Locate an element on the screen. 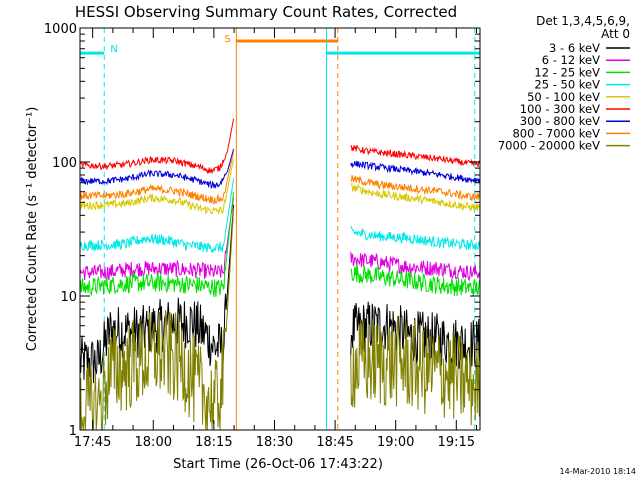  legend-entry-label: 50 - 100 keV is located at coordinates (563, 97).